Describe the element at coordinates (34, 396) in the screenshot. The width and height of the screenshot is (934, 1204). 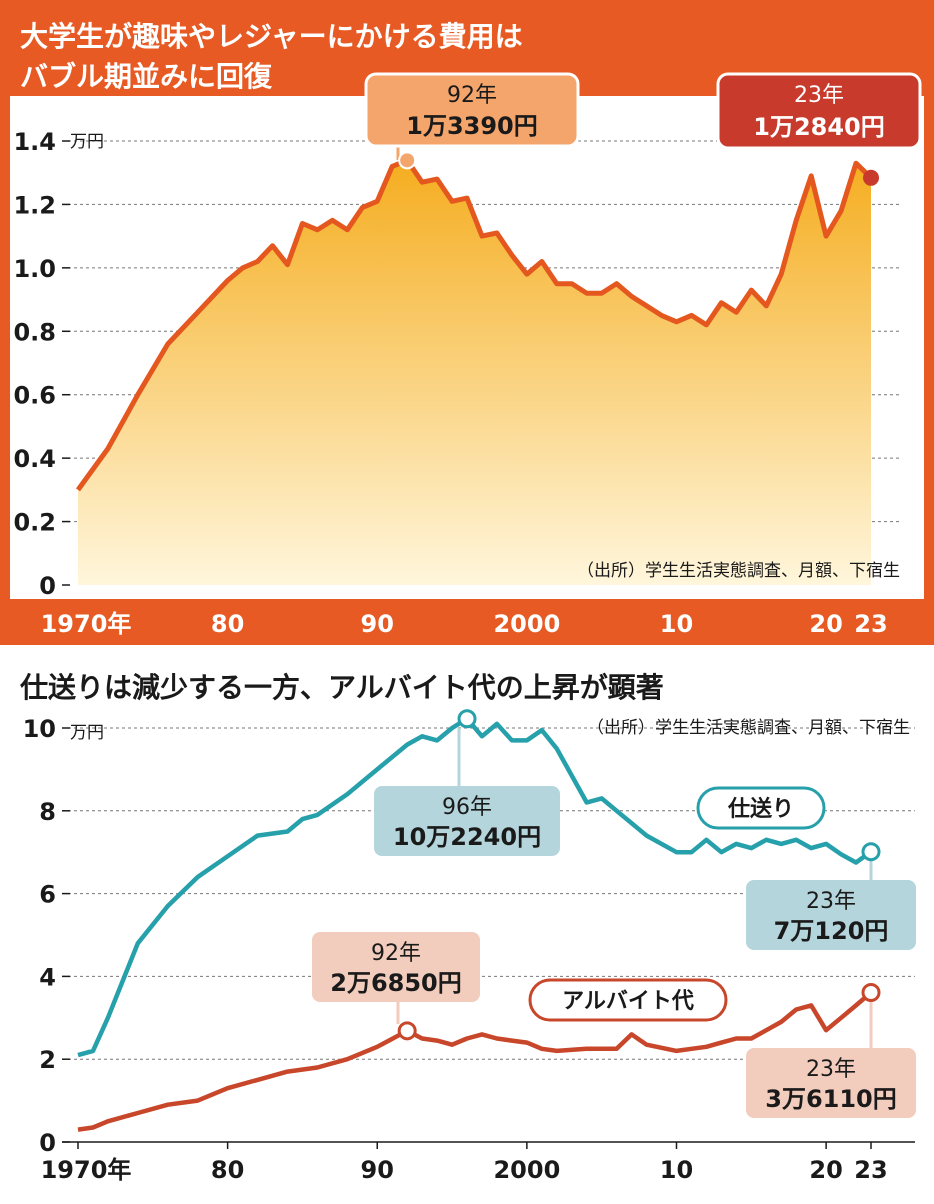
I see `leisure-y-tick-label: 0.6` at that location.